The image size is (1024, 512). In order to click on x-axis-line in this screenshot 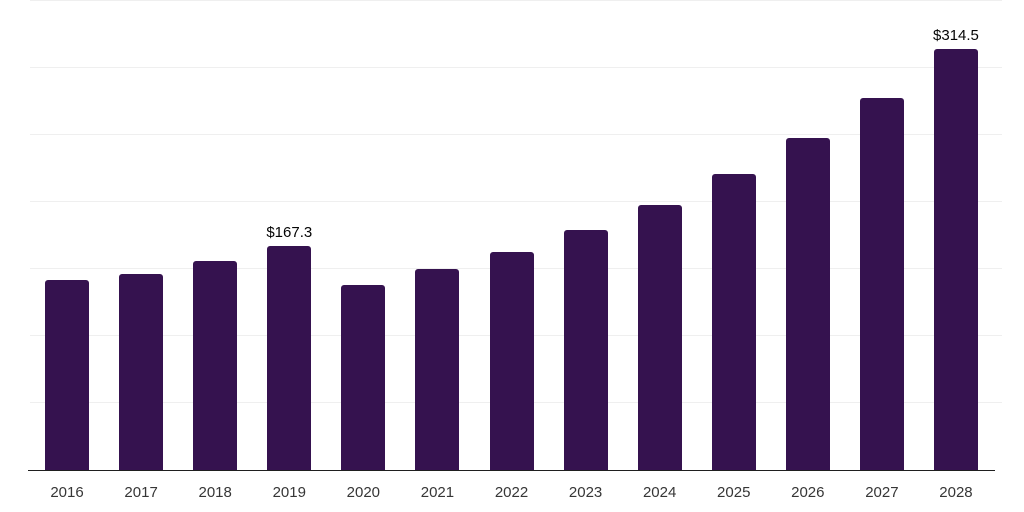, I will do `click(511, 470)`.